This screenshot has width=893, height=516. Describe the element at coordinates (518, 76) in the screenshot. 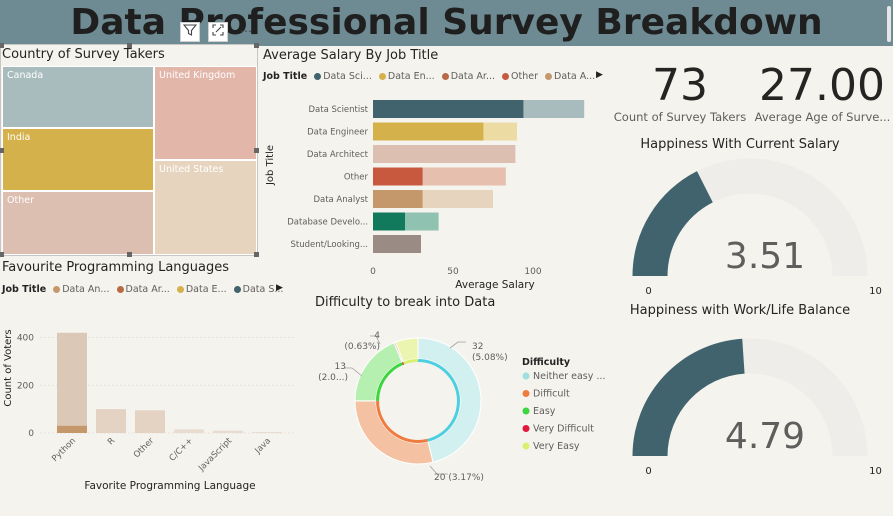

I see `legend-item: Other` at that location.